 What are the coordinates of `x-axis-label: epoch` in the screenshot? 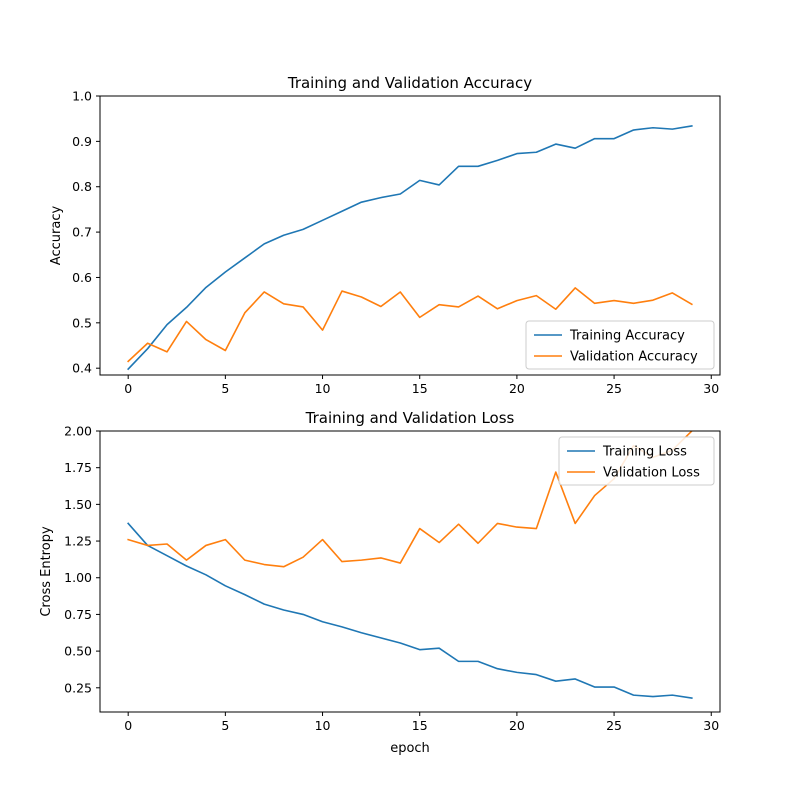 It's located at (410, 748).